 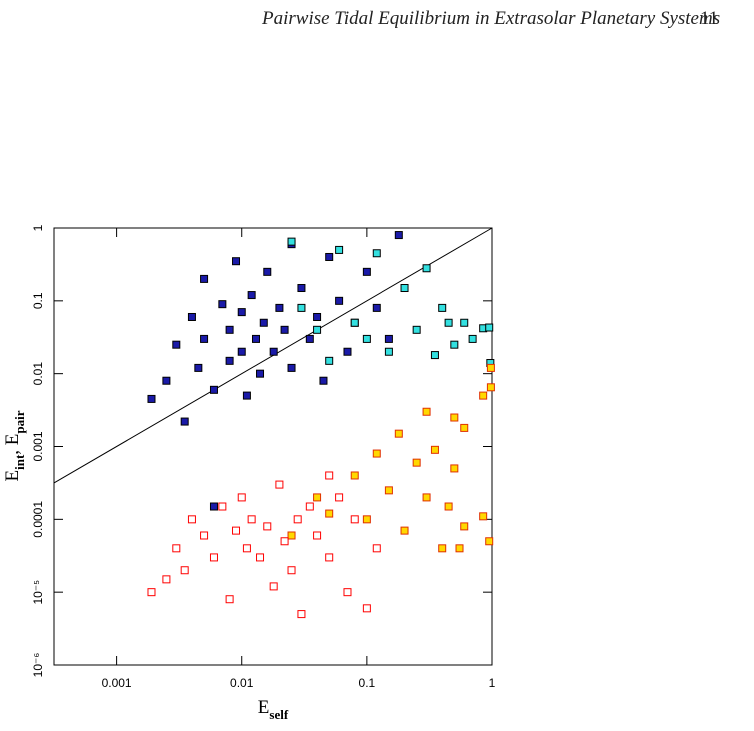 What do you see at coordinates (38, 374) in the screenshot?
I see `y-tick-label: 0.01` at bounding box center [38, 374].